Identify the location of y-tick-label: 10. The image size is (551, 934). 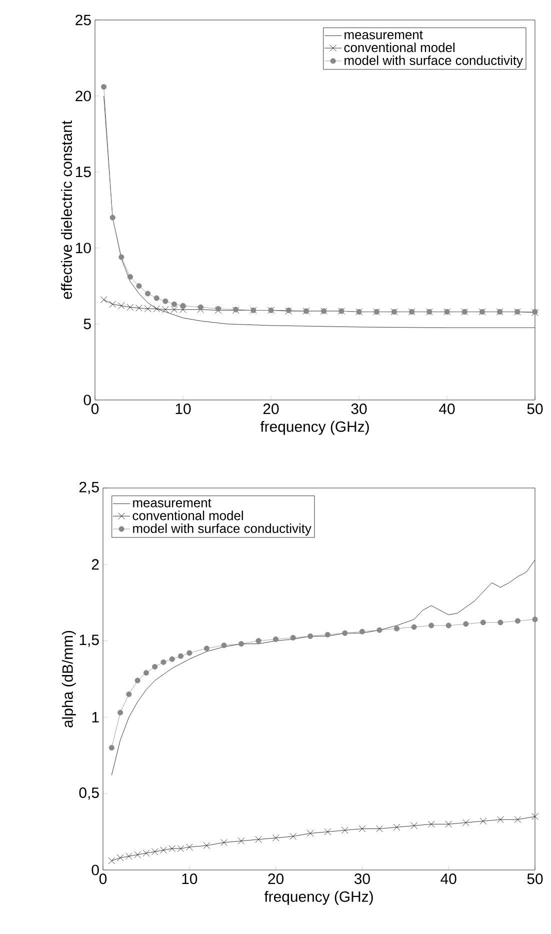
(83, 248).